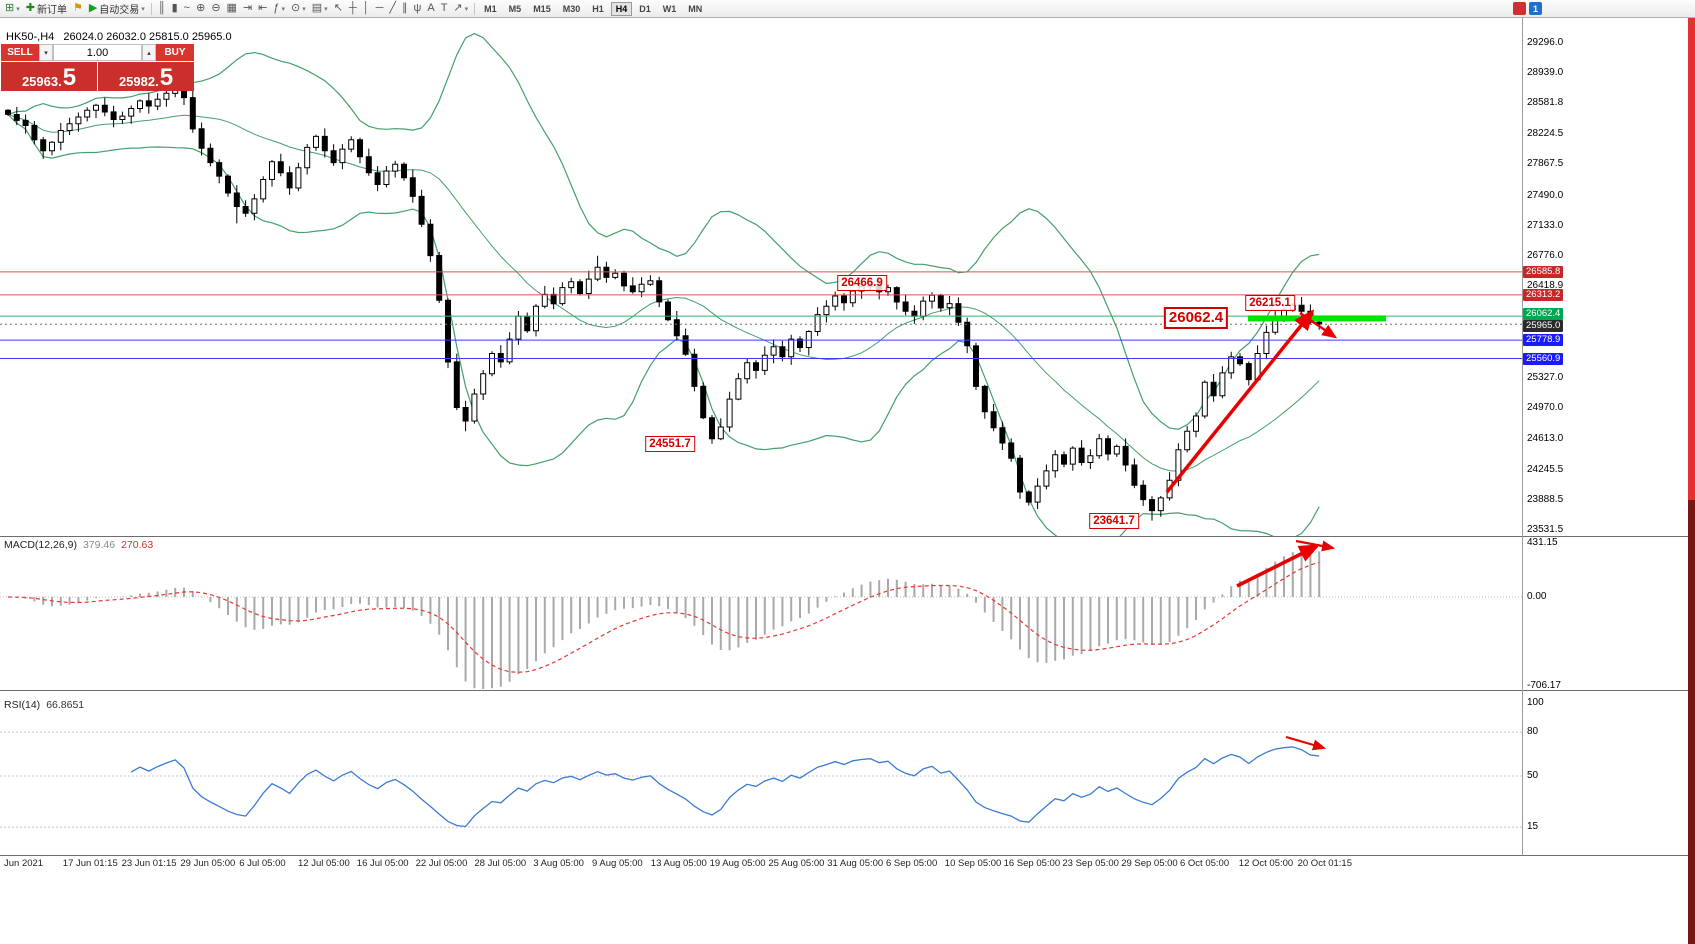  What do you see at coordinates (695, 8) in the screenshot?
I see `timeframe-mn-button: MN` at bounding box center [695, 8].